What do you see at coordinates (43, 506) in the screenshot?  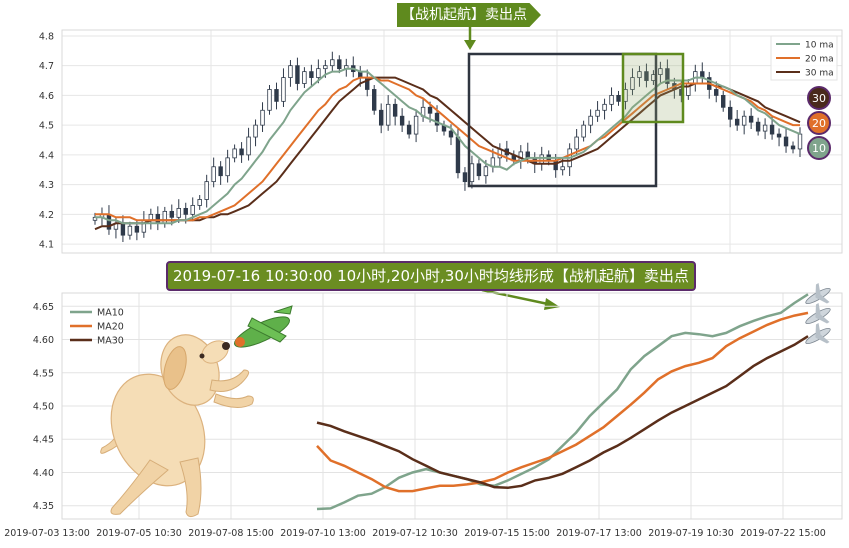 I see `bottom-y-tick-label: 4.35` at bounding box center [43, 506].